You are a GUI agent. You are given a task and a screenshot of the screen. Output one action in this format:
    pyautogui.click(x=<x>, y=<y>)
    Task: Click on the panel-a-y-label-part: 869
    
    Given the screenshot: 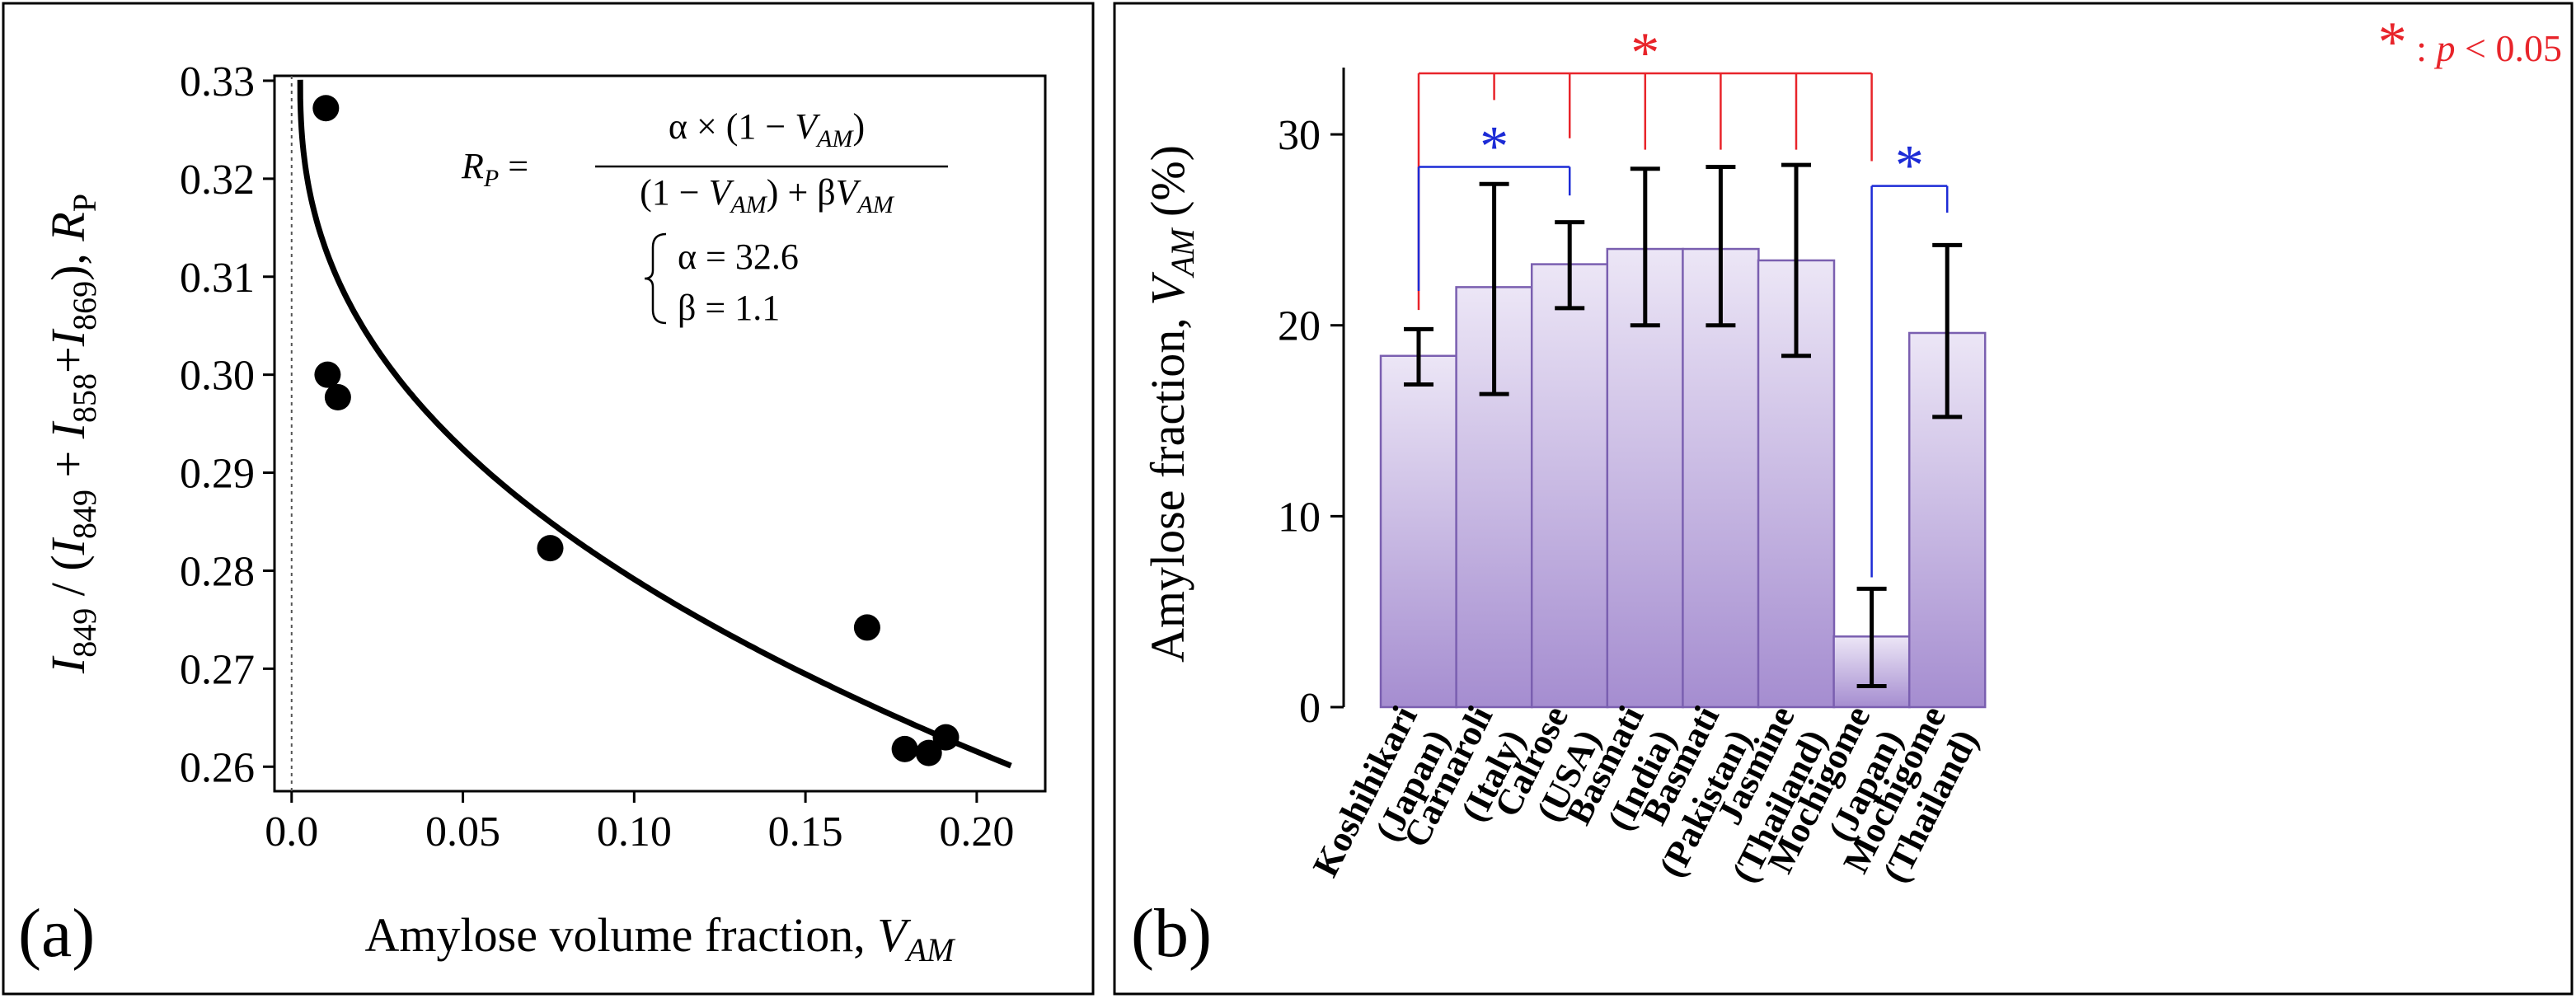 What is the action you would take?
    pyautogui.click(x=85, y=305)
    